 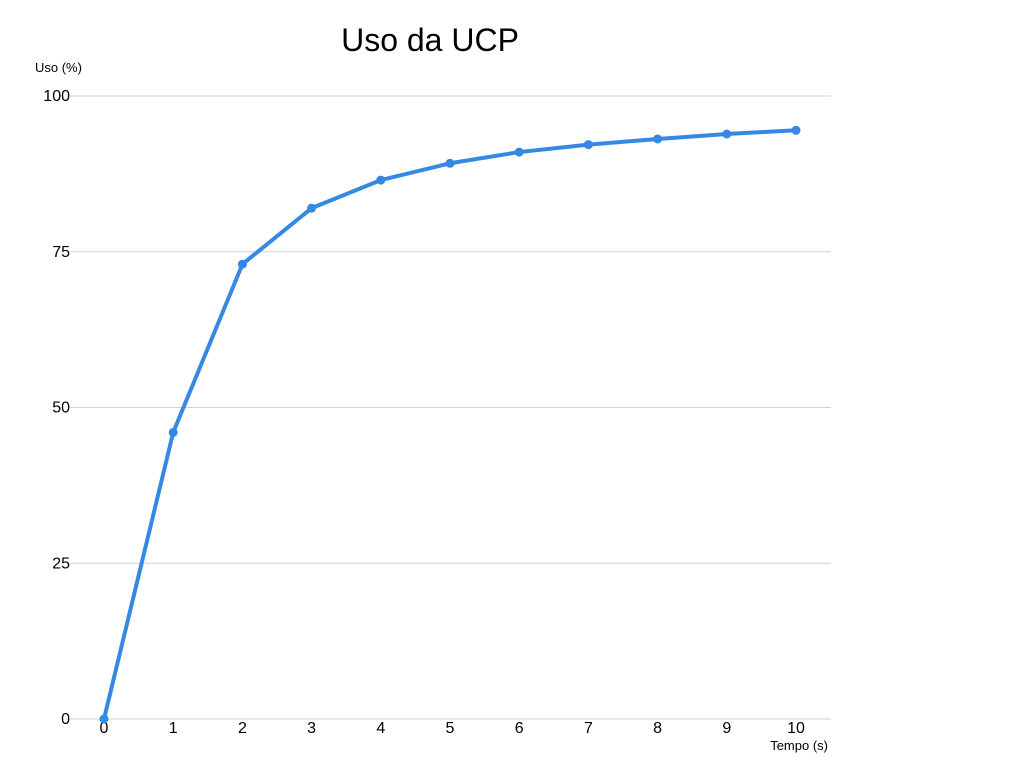 What do you see at coordinates (61, 563) in the screenshot?
I see `y-tick-label-25: 25` at bounding box center [61, 563].